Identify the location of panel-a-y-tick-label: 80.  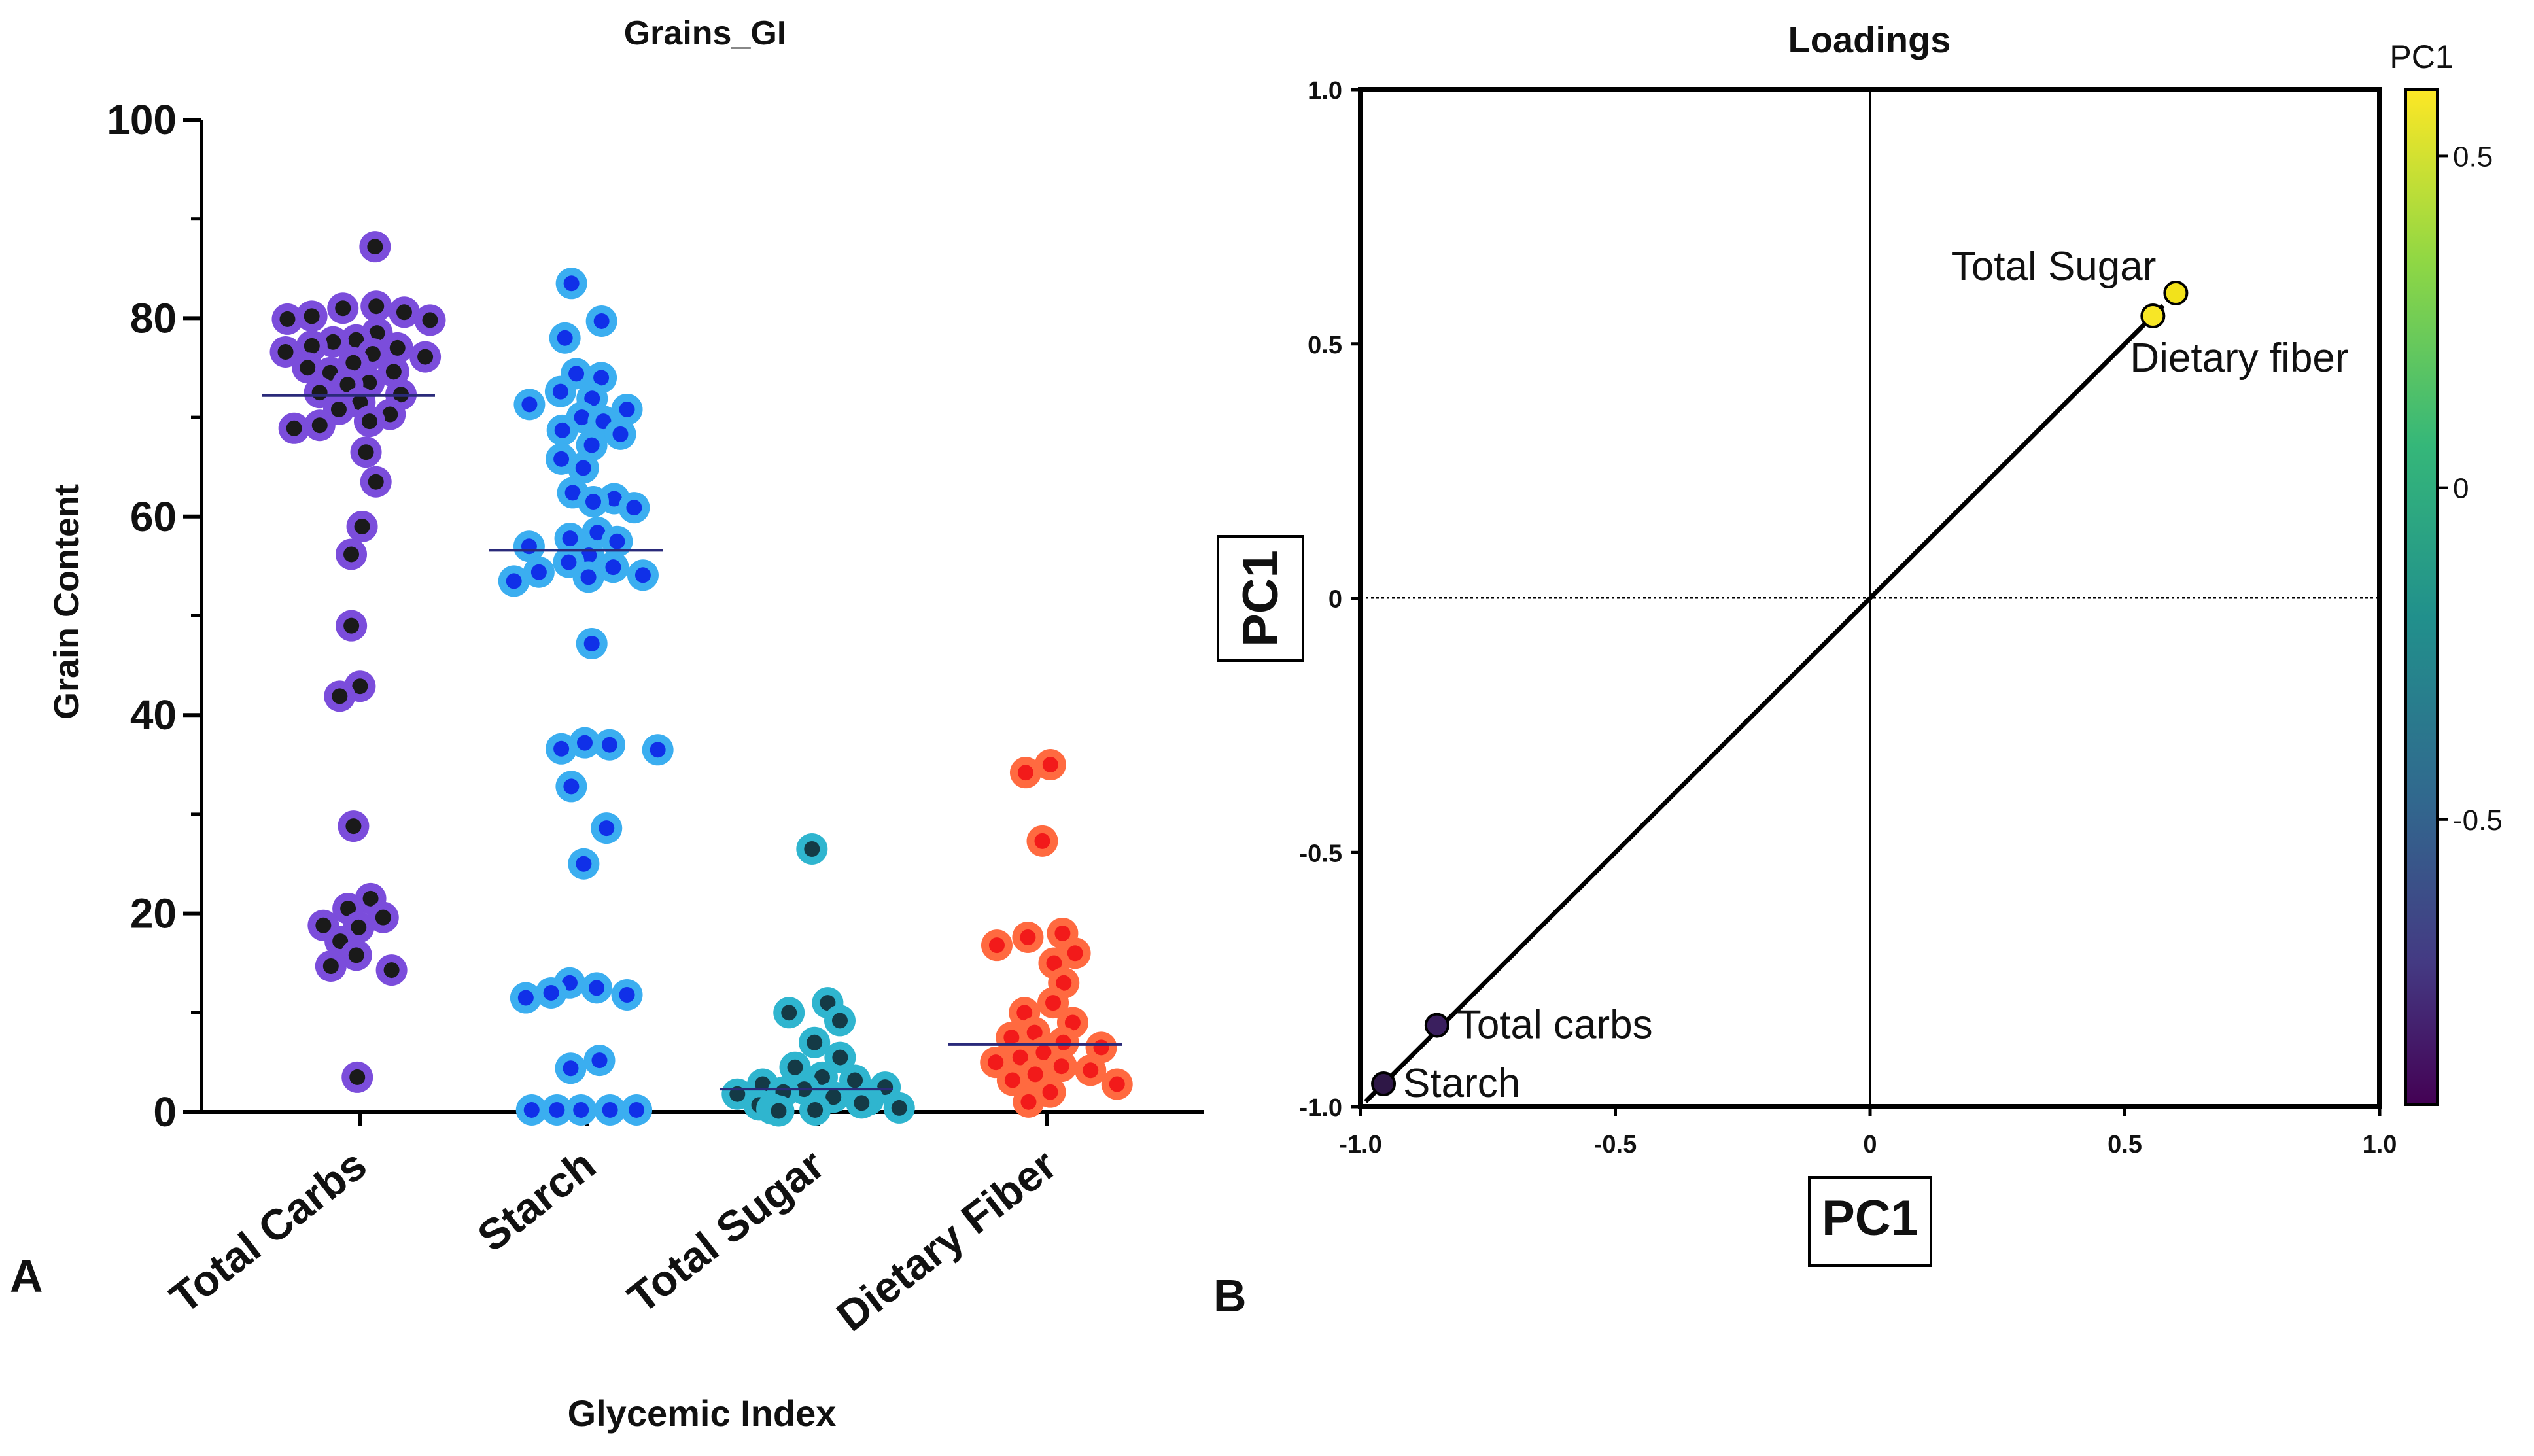
(153, 317).